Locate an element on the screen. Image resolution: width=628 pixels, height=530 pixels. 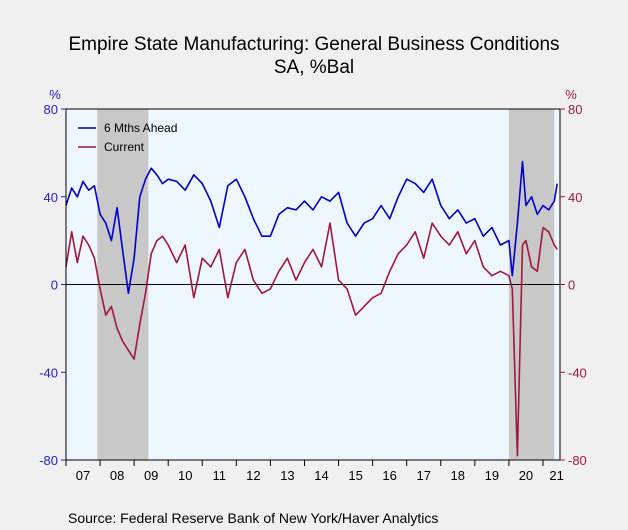
x-tick-label-4: 11 is located at coordinates (220, 475).